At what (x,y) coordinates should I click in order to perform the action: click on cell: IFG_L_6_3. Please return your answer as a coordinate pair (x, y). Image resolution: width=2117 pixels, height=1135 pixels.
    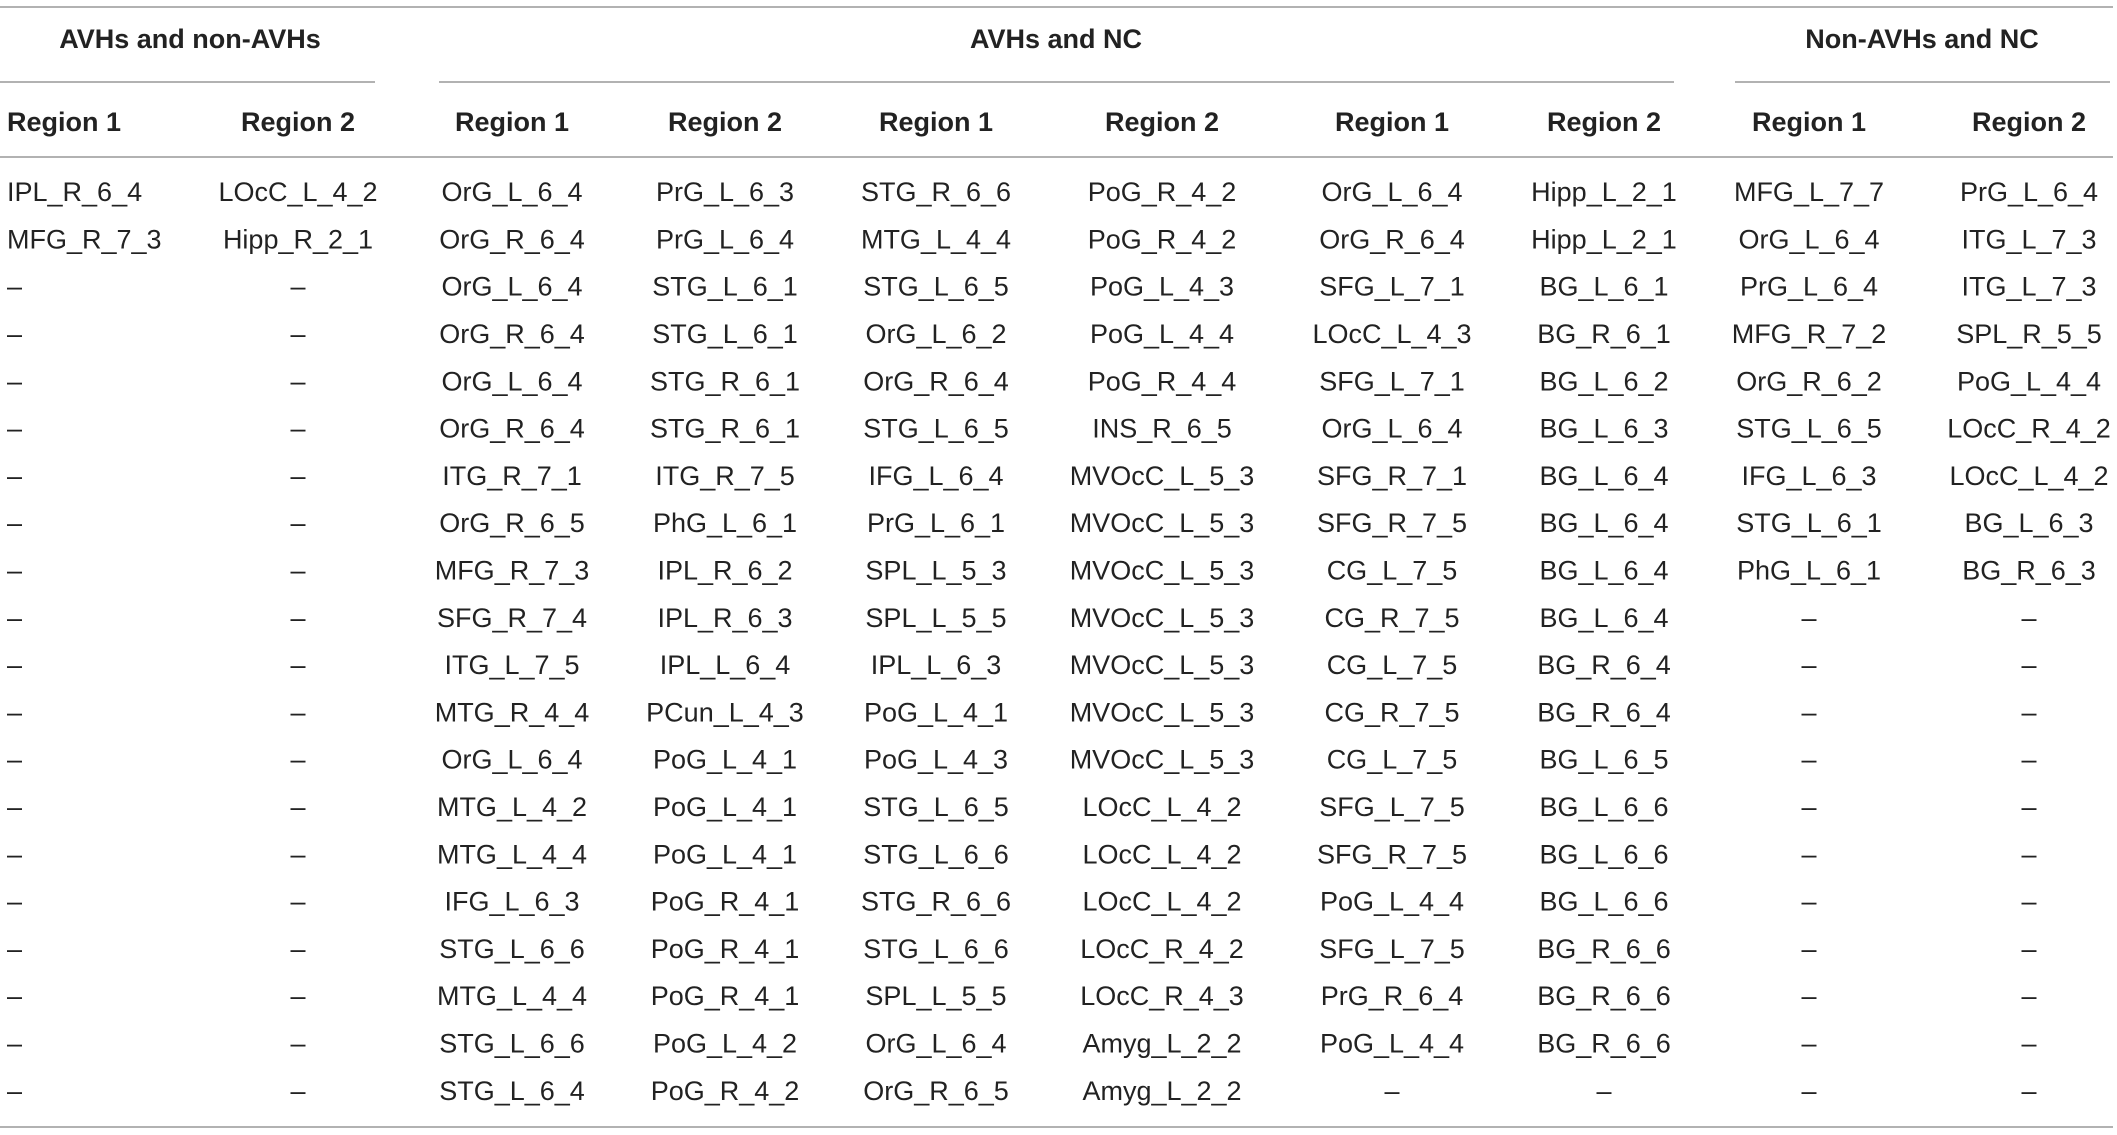
    Looking at the image, I should click on (1808, 476).